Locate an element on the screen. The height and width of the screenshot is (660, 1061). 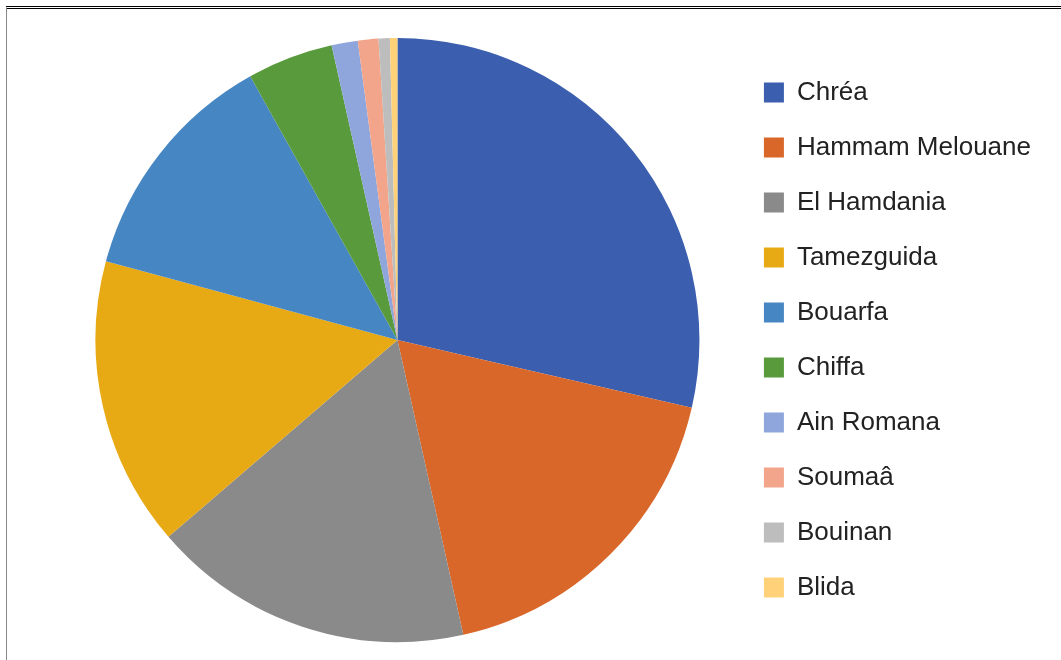
legend-label: Chréa is located at coordinates (832, 90).